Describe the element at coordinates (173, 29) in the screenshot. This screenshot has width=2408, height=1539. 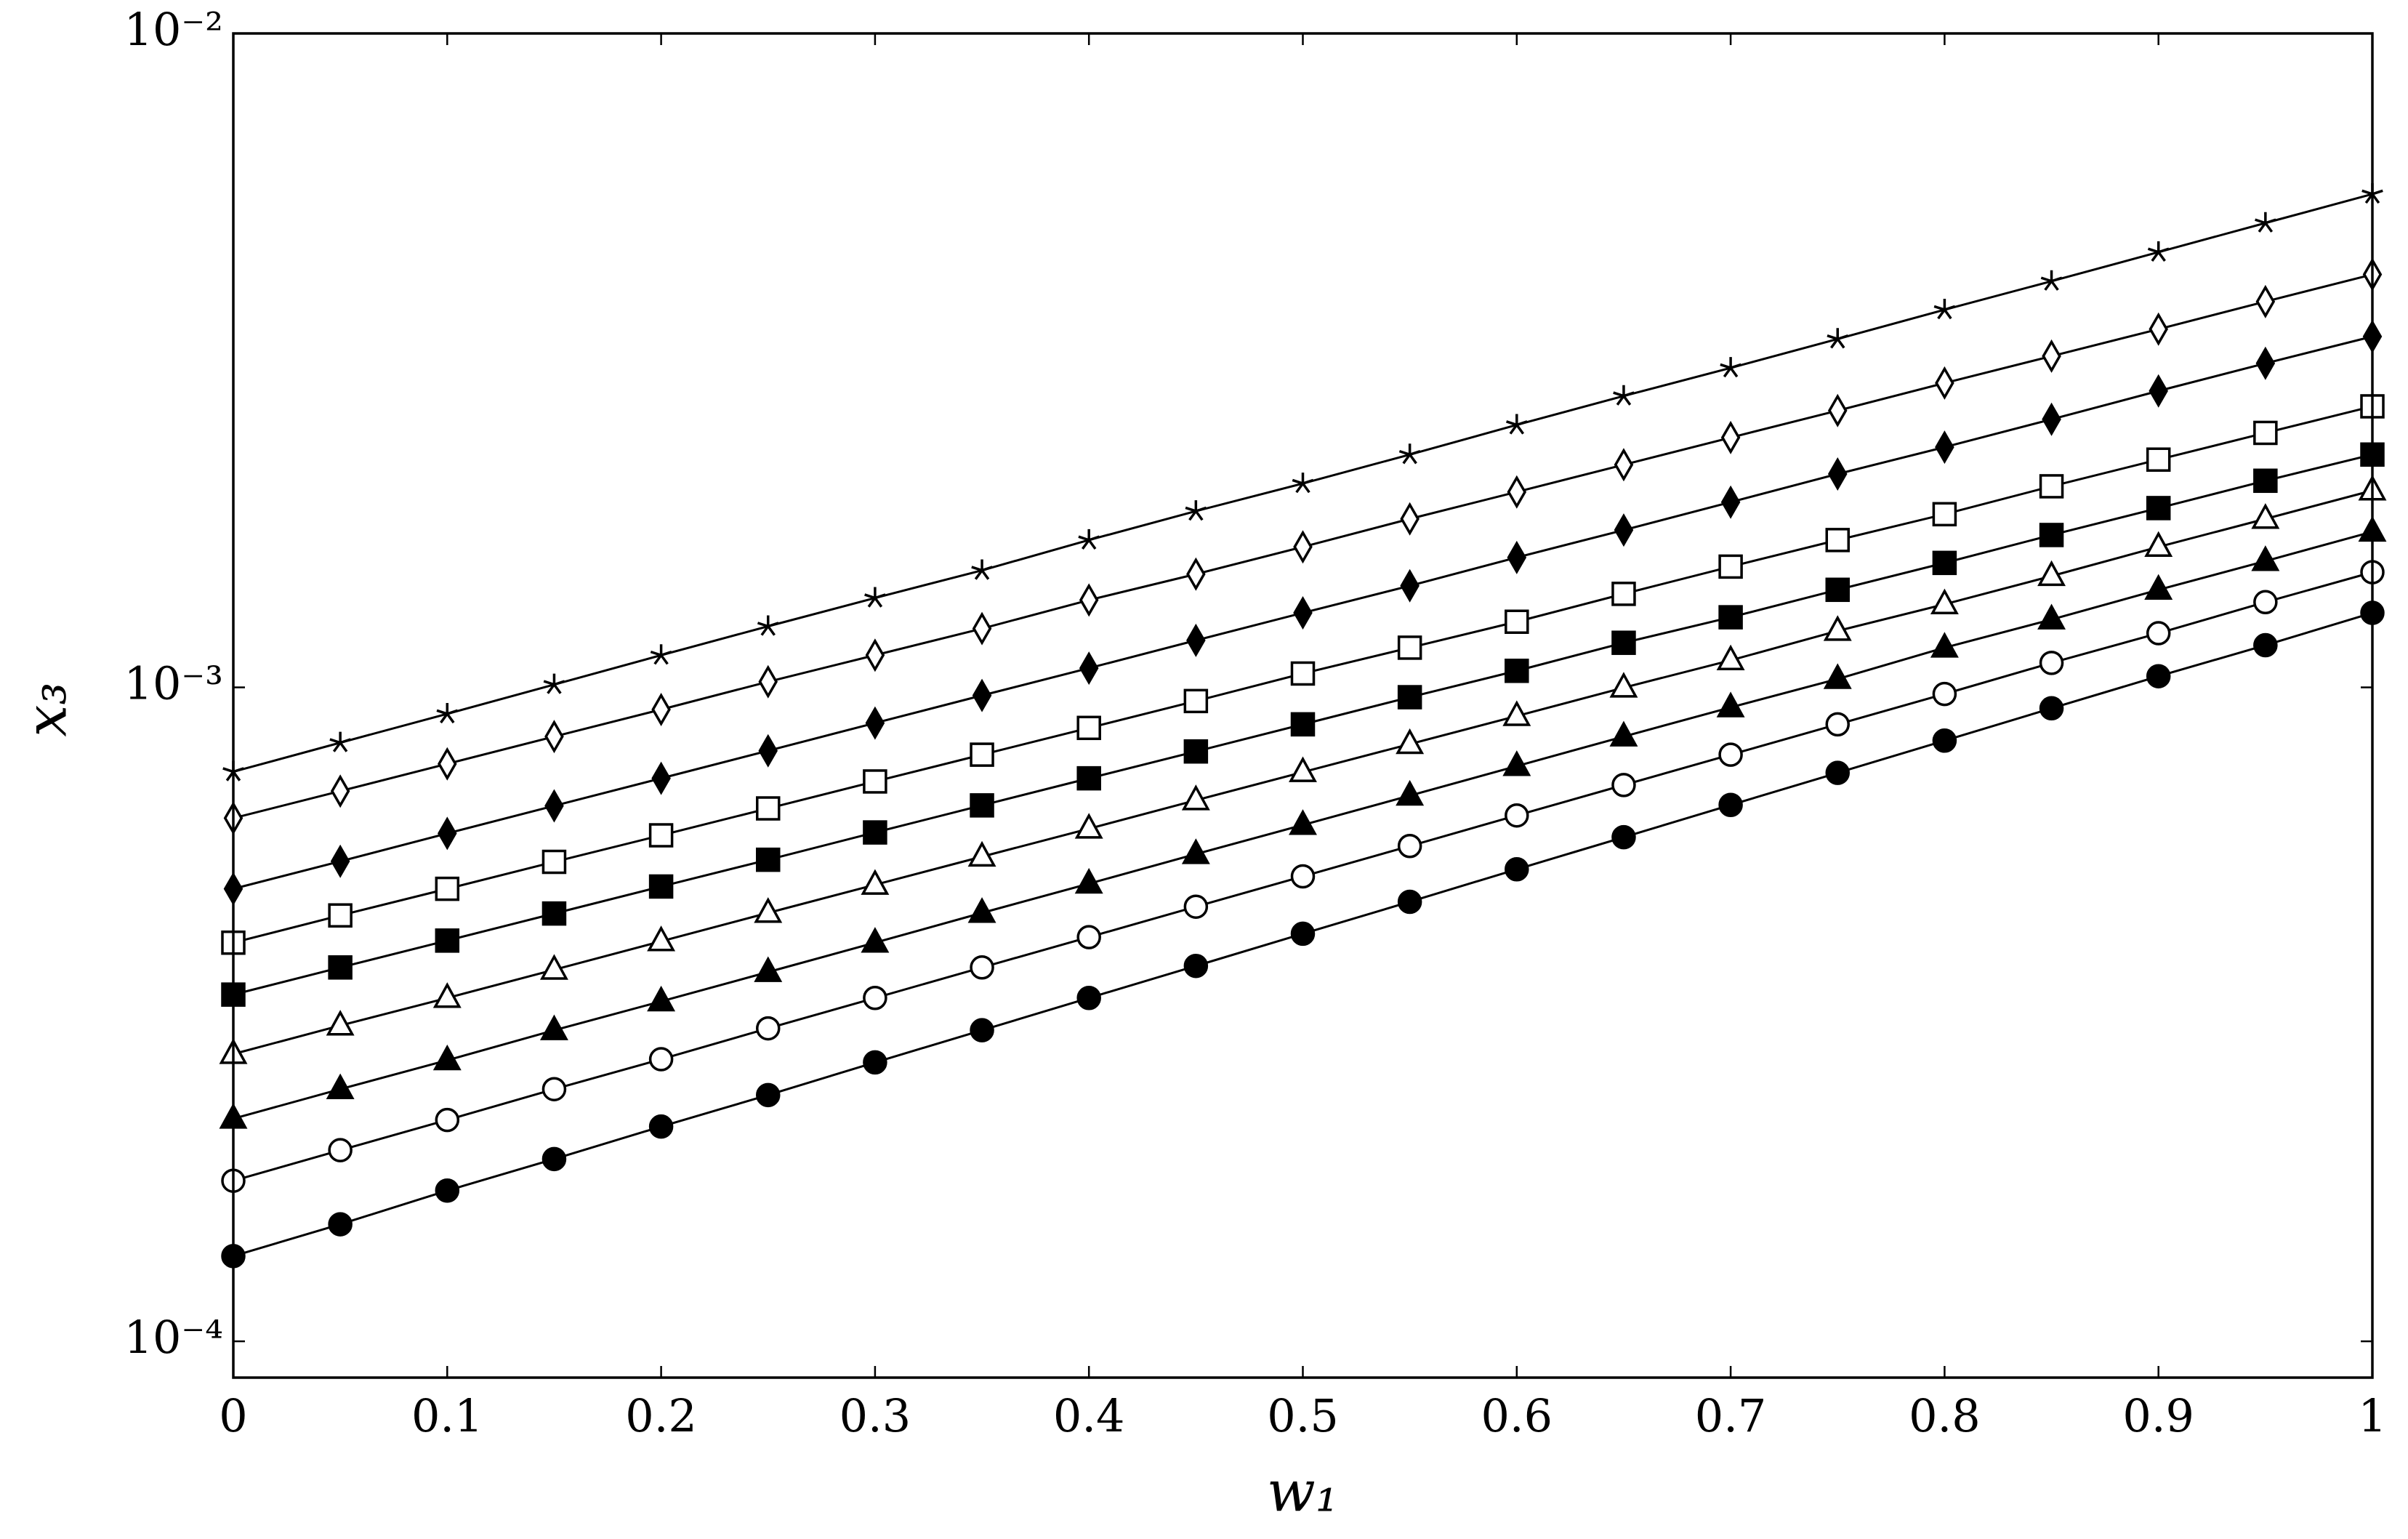
I see `y-tick-label: 10⁻²` at that location.